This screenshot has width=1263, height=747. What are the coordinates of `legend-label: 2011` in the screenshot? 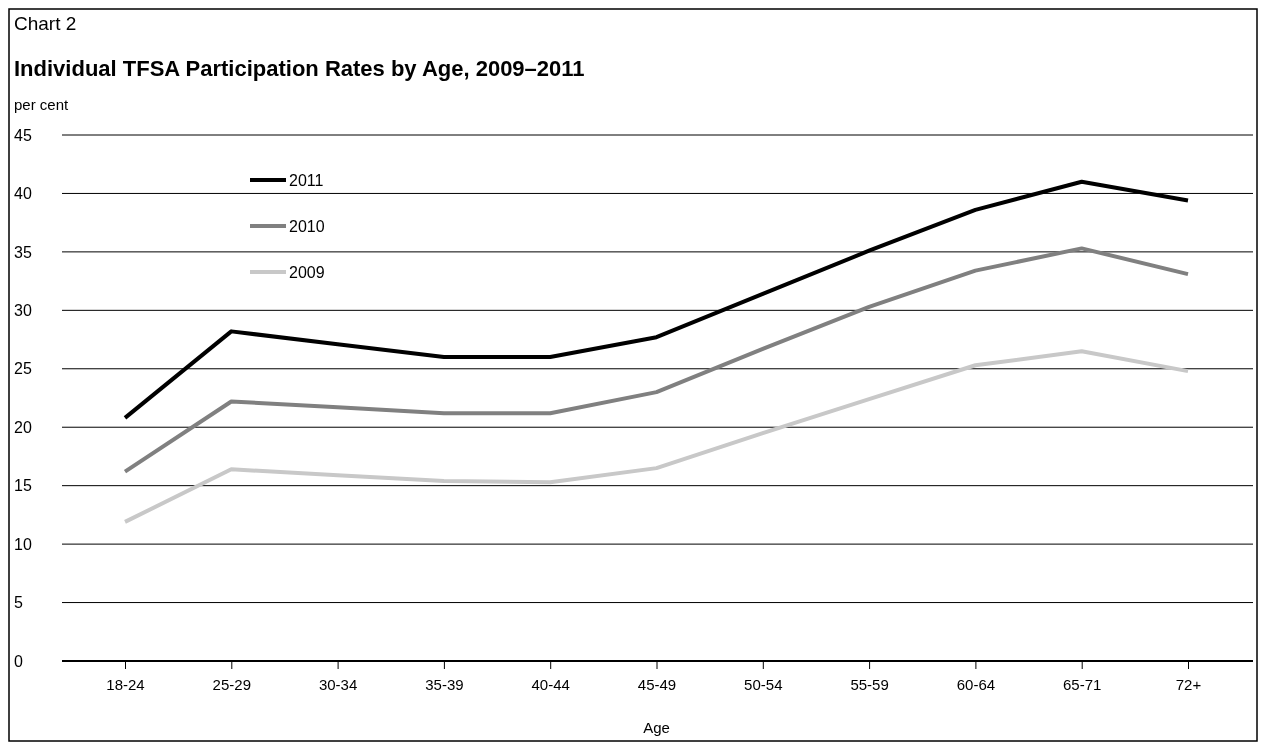 It's located at (306, 180).